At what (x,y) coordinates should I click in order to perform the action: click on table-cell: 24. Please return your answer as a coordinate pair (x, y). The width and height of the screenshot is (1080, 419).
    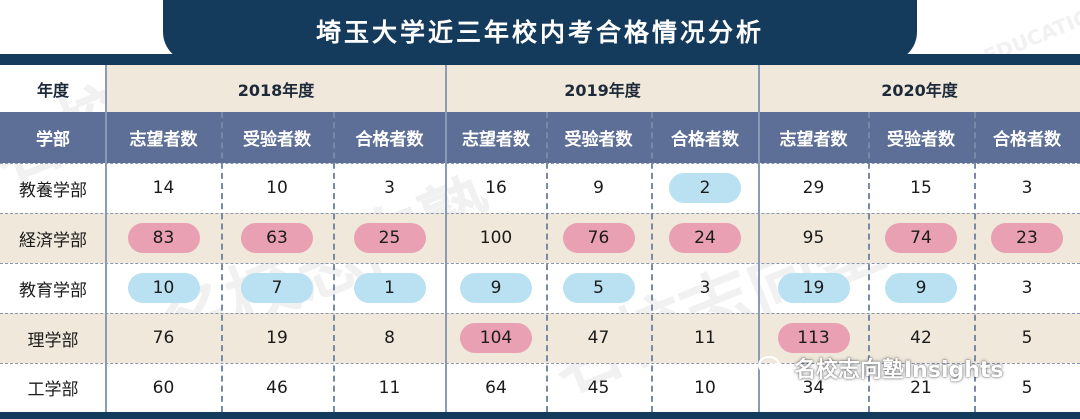
    Looking at the image, I should click on (705, 238).